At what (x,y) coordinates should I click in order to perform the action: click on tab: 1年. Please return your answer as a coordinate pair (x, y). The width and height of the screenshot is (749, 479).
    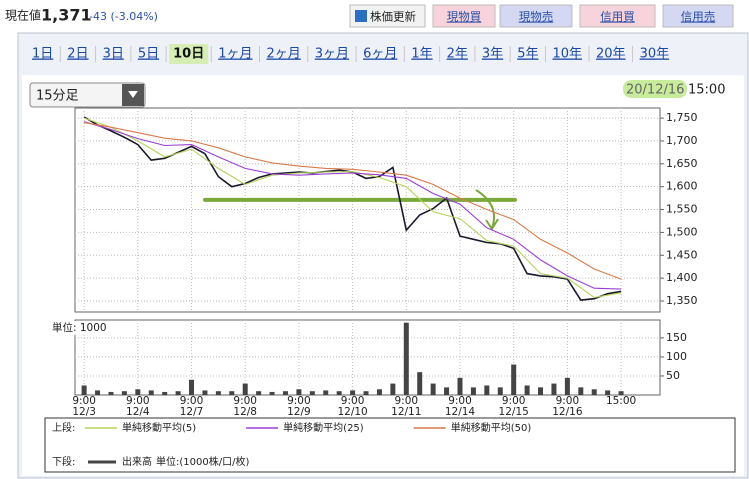
    Looking at the image, I should click on (421, 54).